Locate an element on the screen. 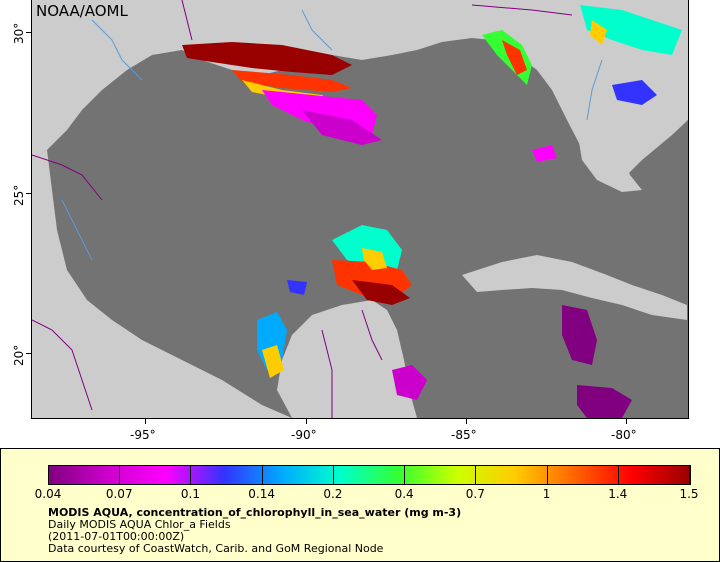  land-central-america is located at coordinates (62, 389).